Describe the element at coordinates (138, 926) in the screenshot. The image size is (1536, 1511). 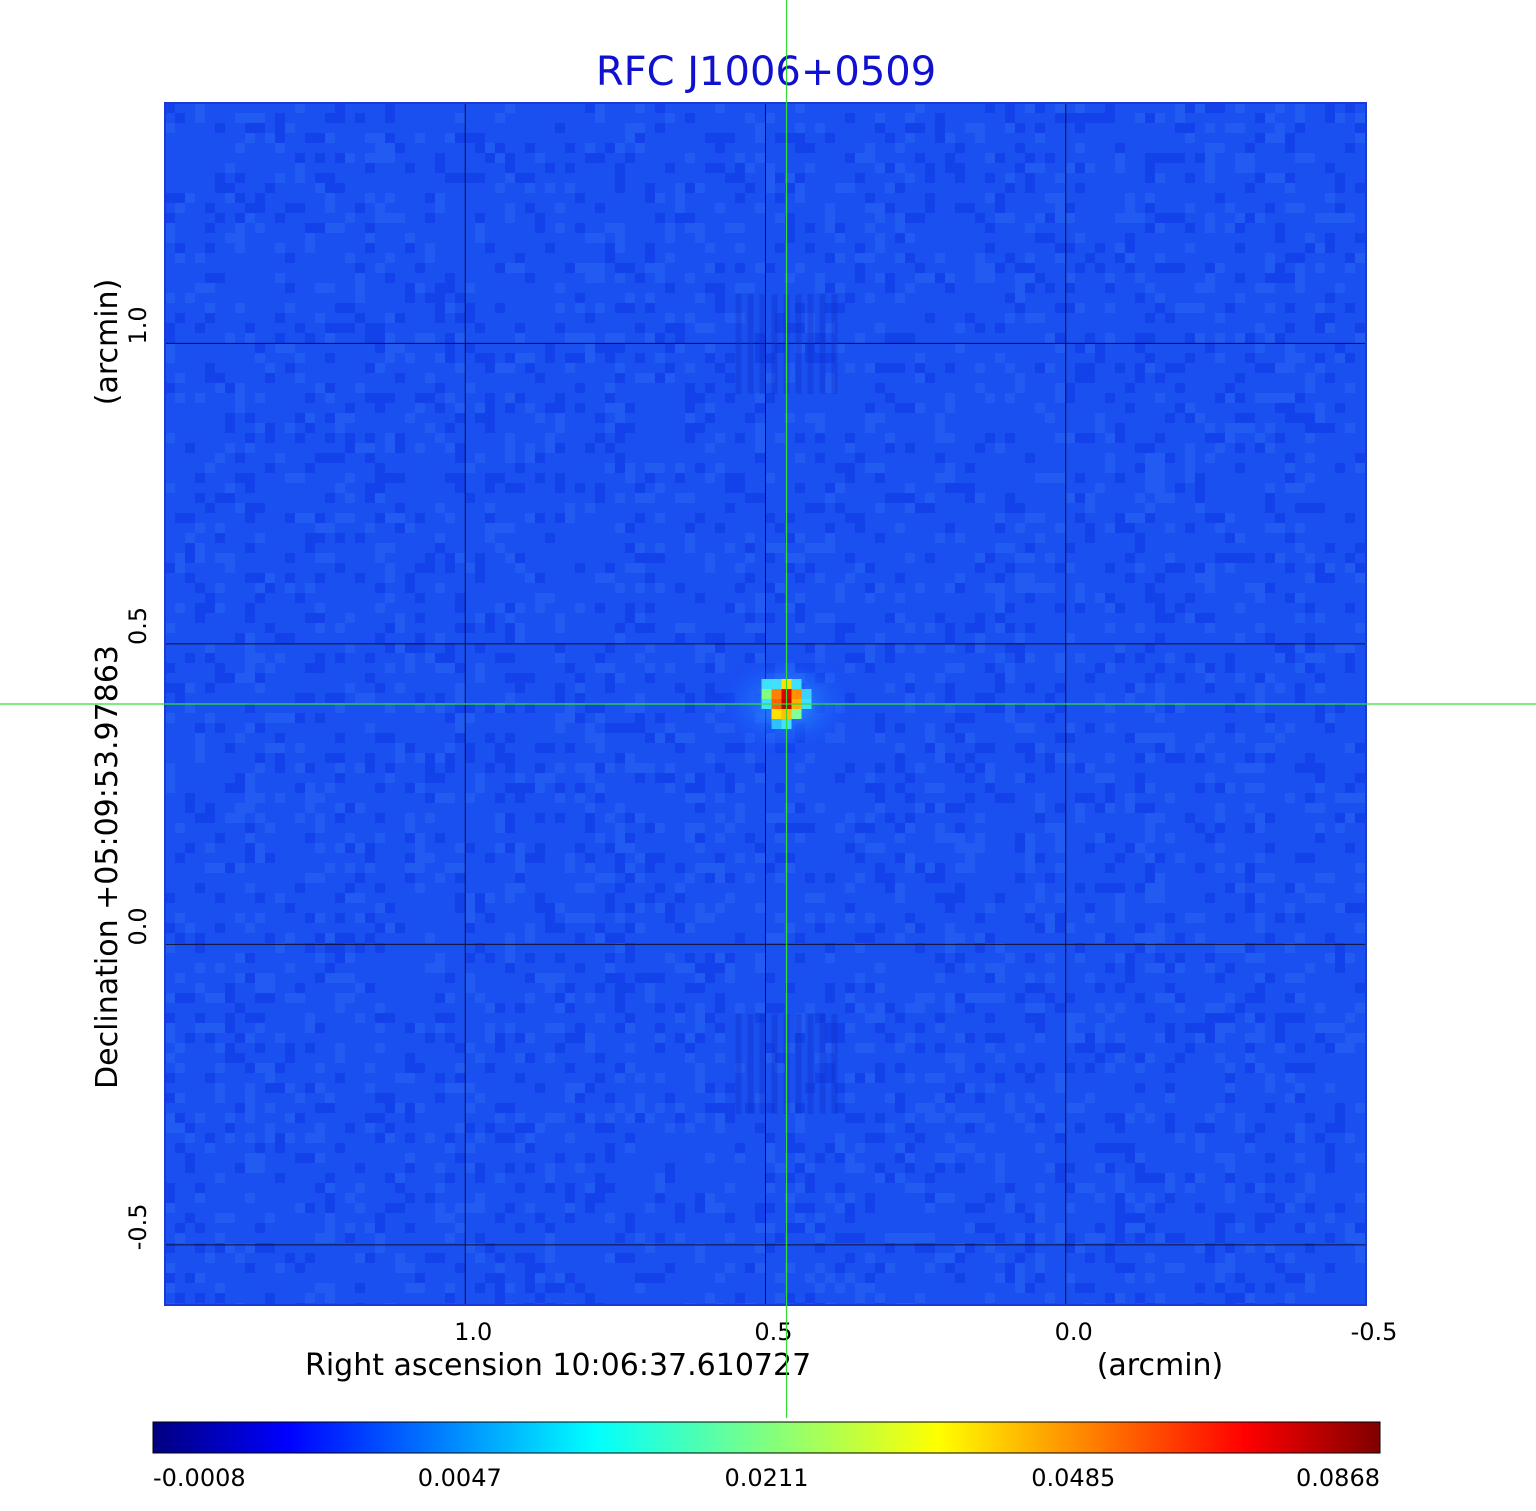
I see `y-tick-label-2: 0.0` at that location.